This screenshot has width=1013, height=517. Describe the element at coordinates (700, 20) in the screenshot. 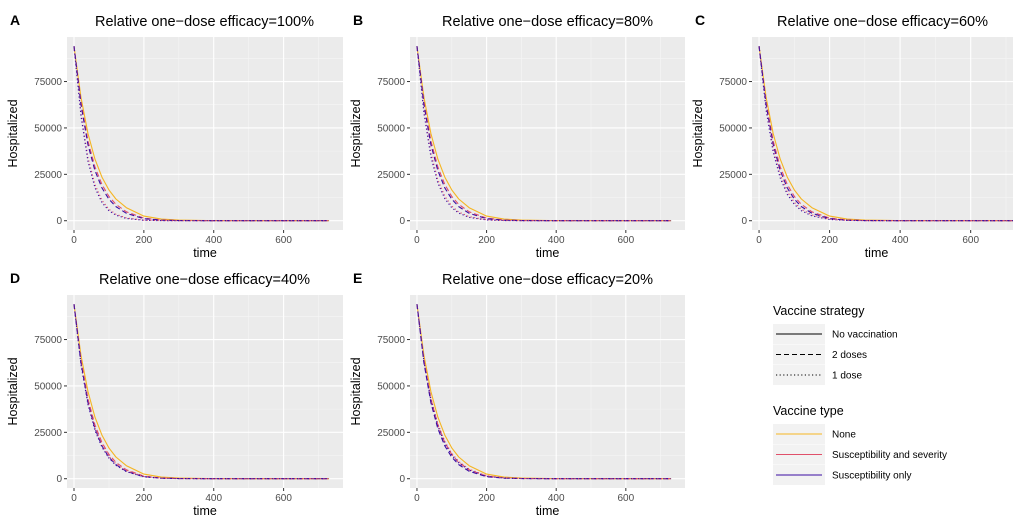

I see `panel-letter: C` at that location.